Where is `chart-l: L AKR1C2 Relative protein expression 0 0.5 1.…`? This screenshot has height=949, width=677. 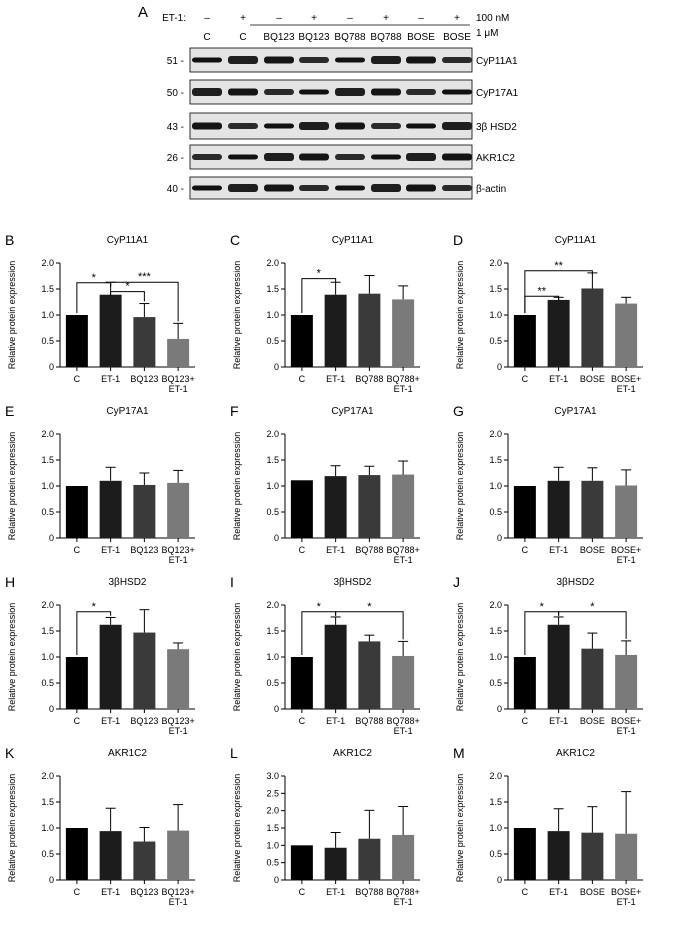 chart-l: L AKR1C2 Relative protein expression 0 0.5 1.… is located at coordinates (325, 826).